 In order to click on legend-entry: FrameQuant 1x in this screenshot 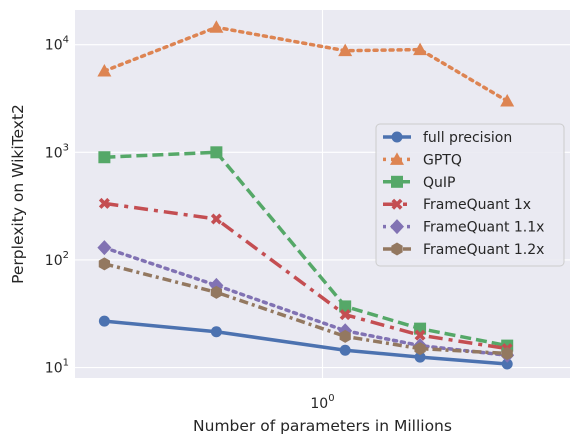, I will do `click(457, 205)`.